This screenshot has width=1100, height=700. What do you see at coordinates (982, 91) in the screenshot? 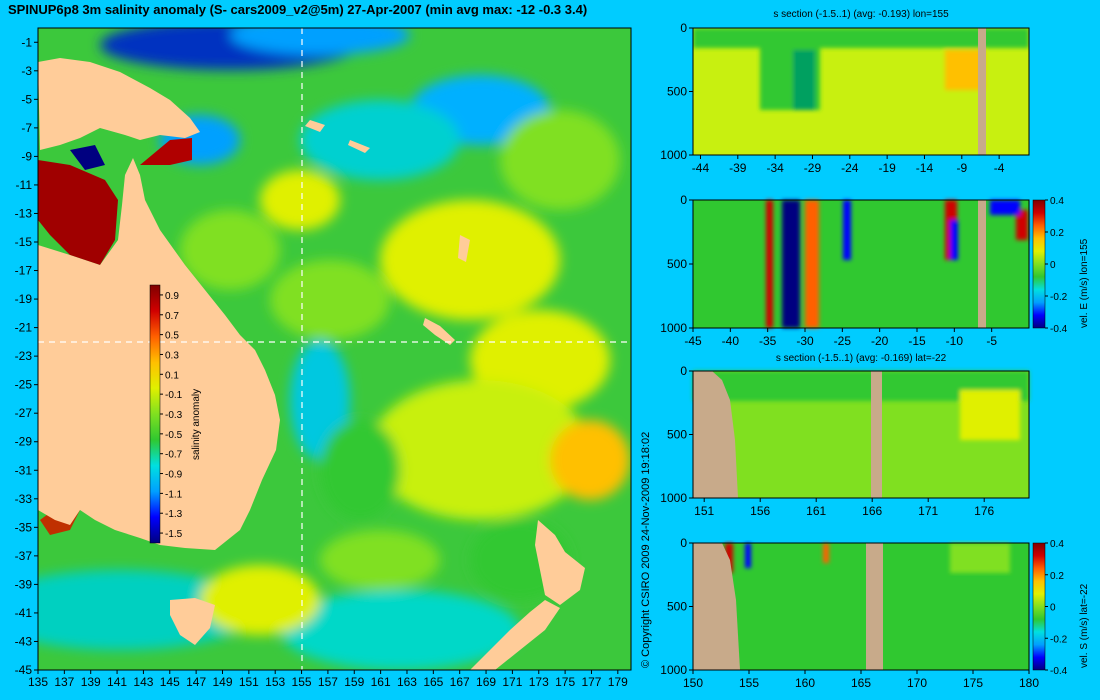
I see `section1-land` at bounding box center [982, 91].